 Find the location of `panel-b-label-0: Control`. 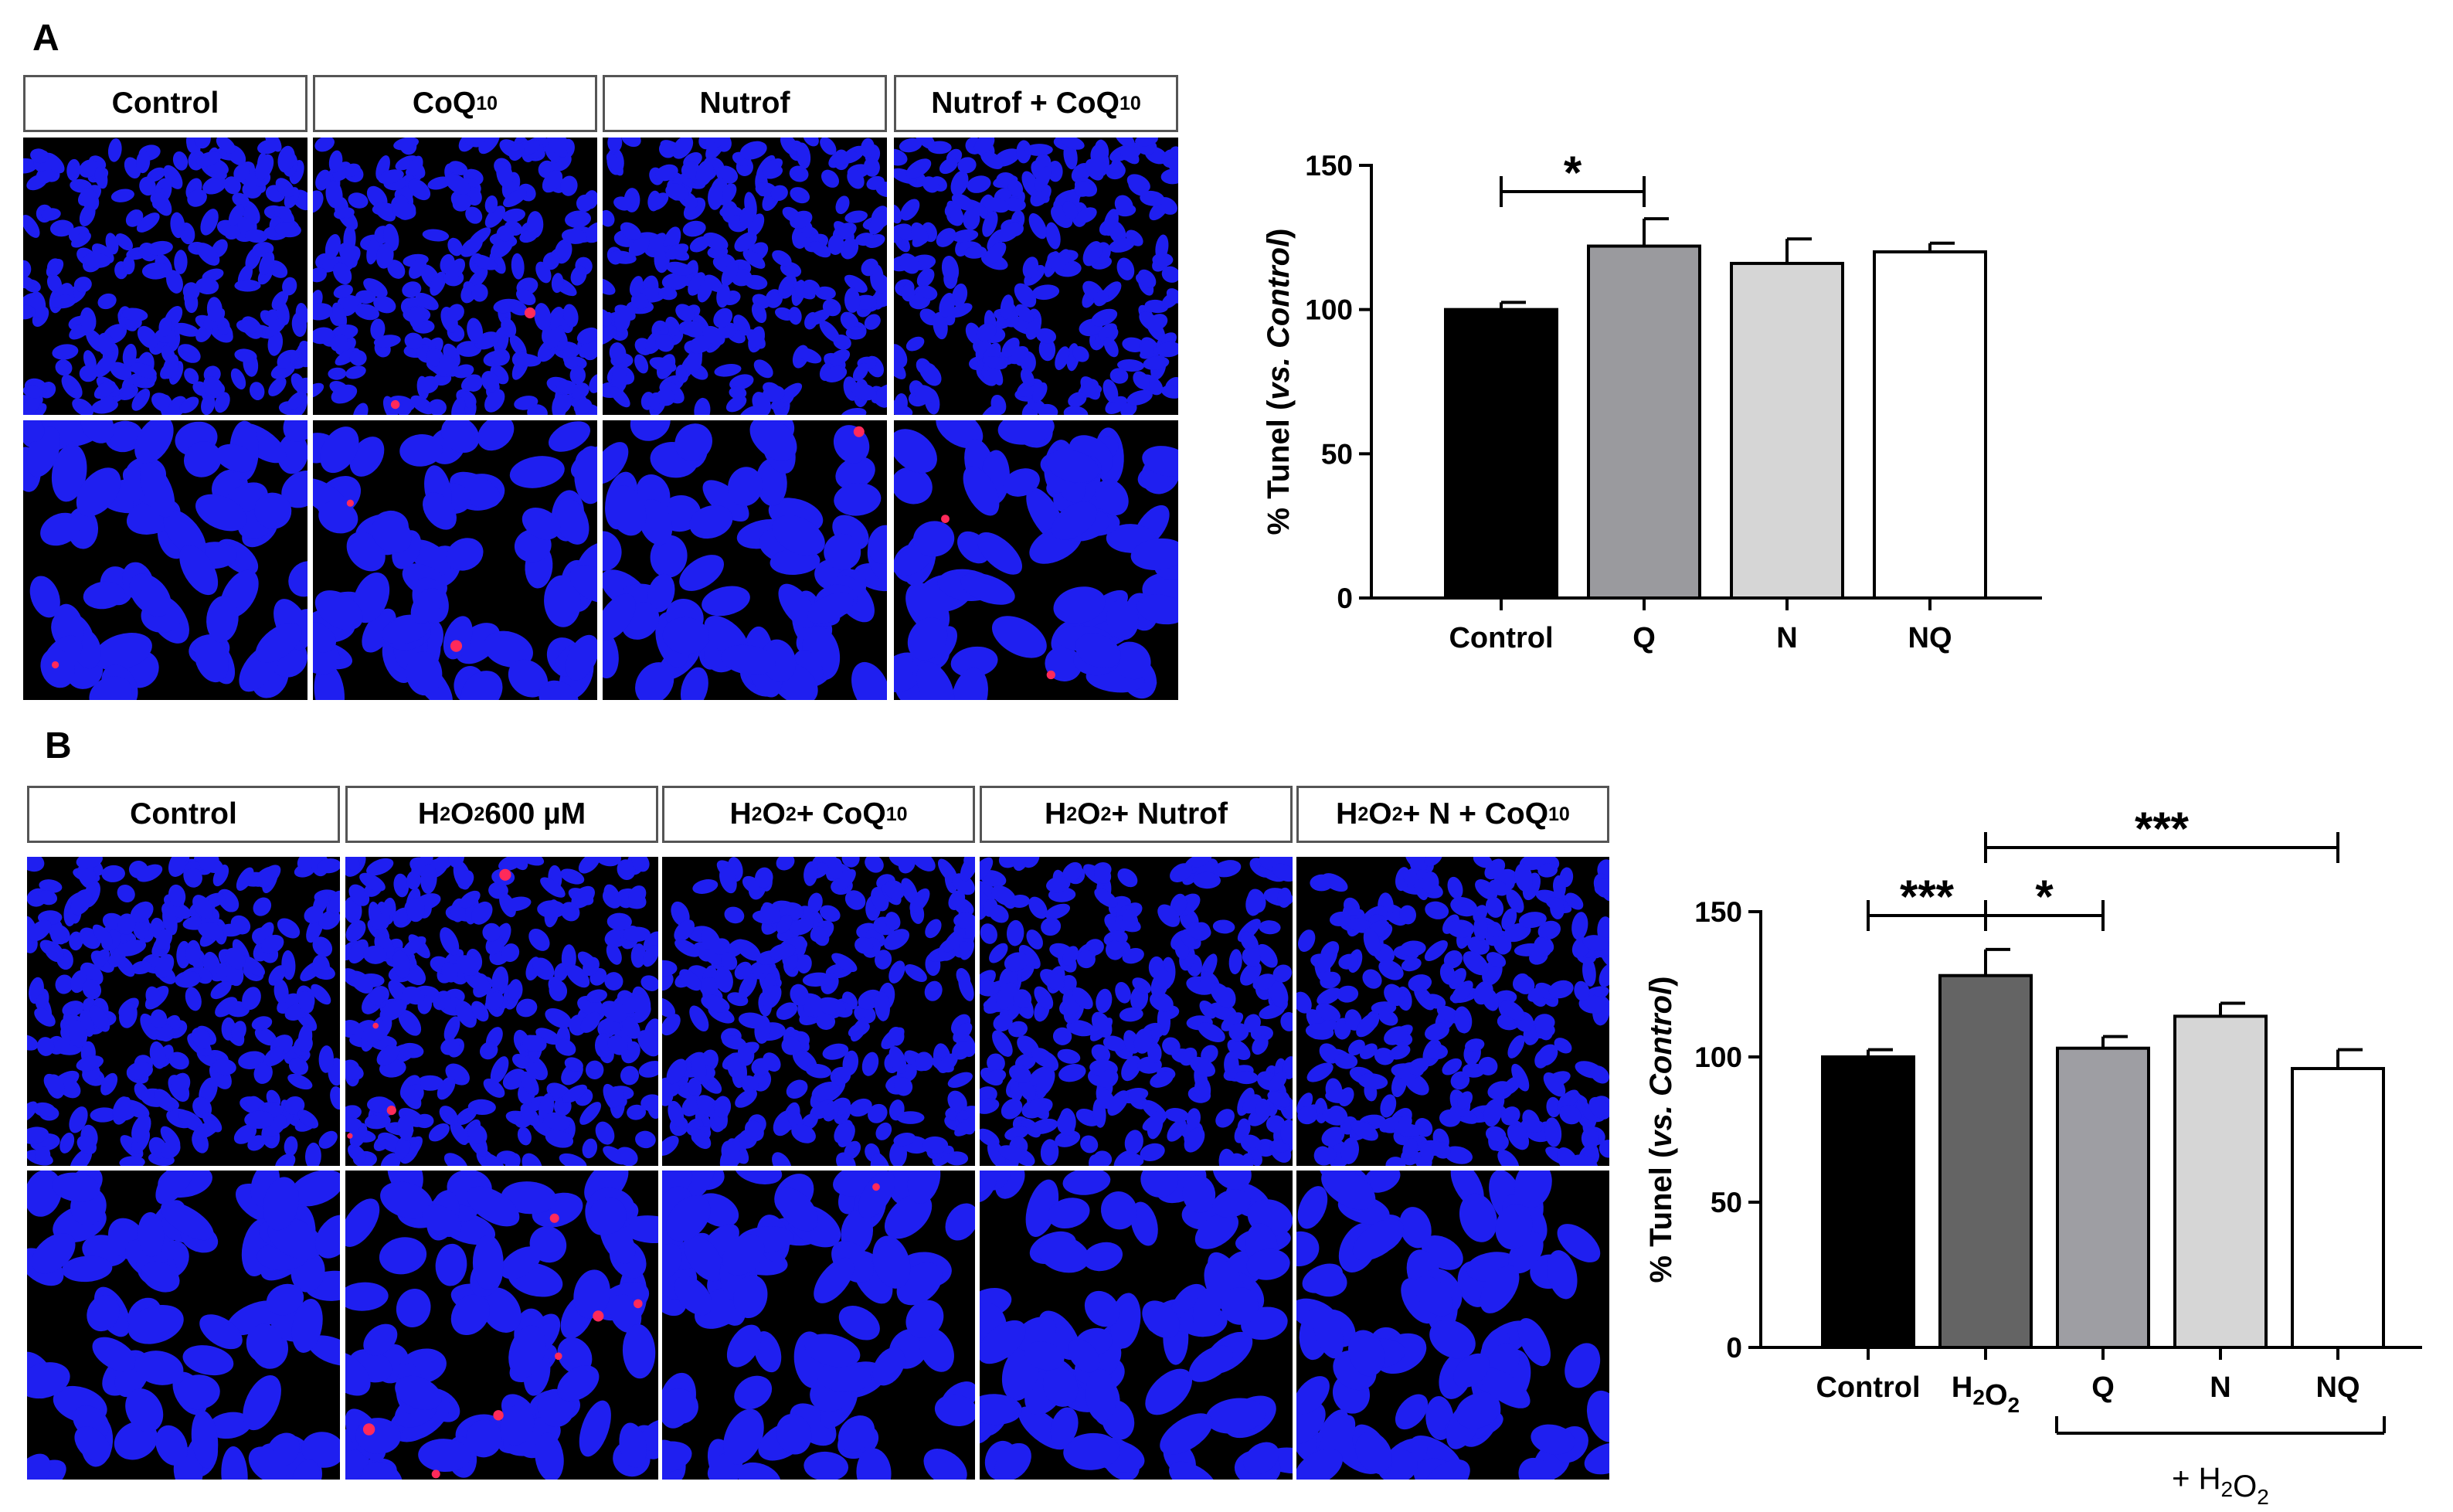

panel-b-label-0: Control is located at coordinates (183, 814).